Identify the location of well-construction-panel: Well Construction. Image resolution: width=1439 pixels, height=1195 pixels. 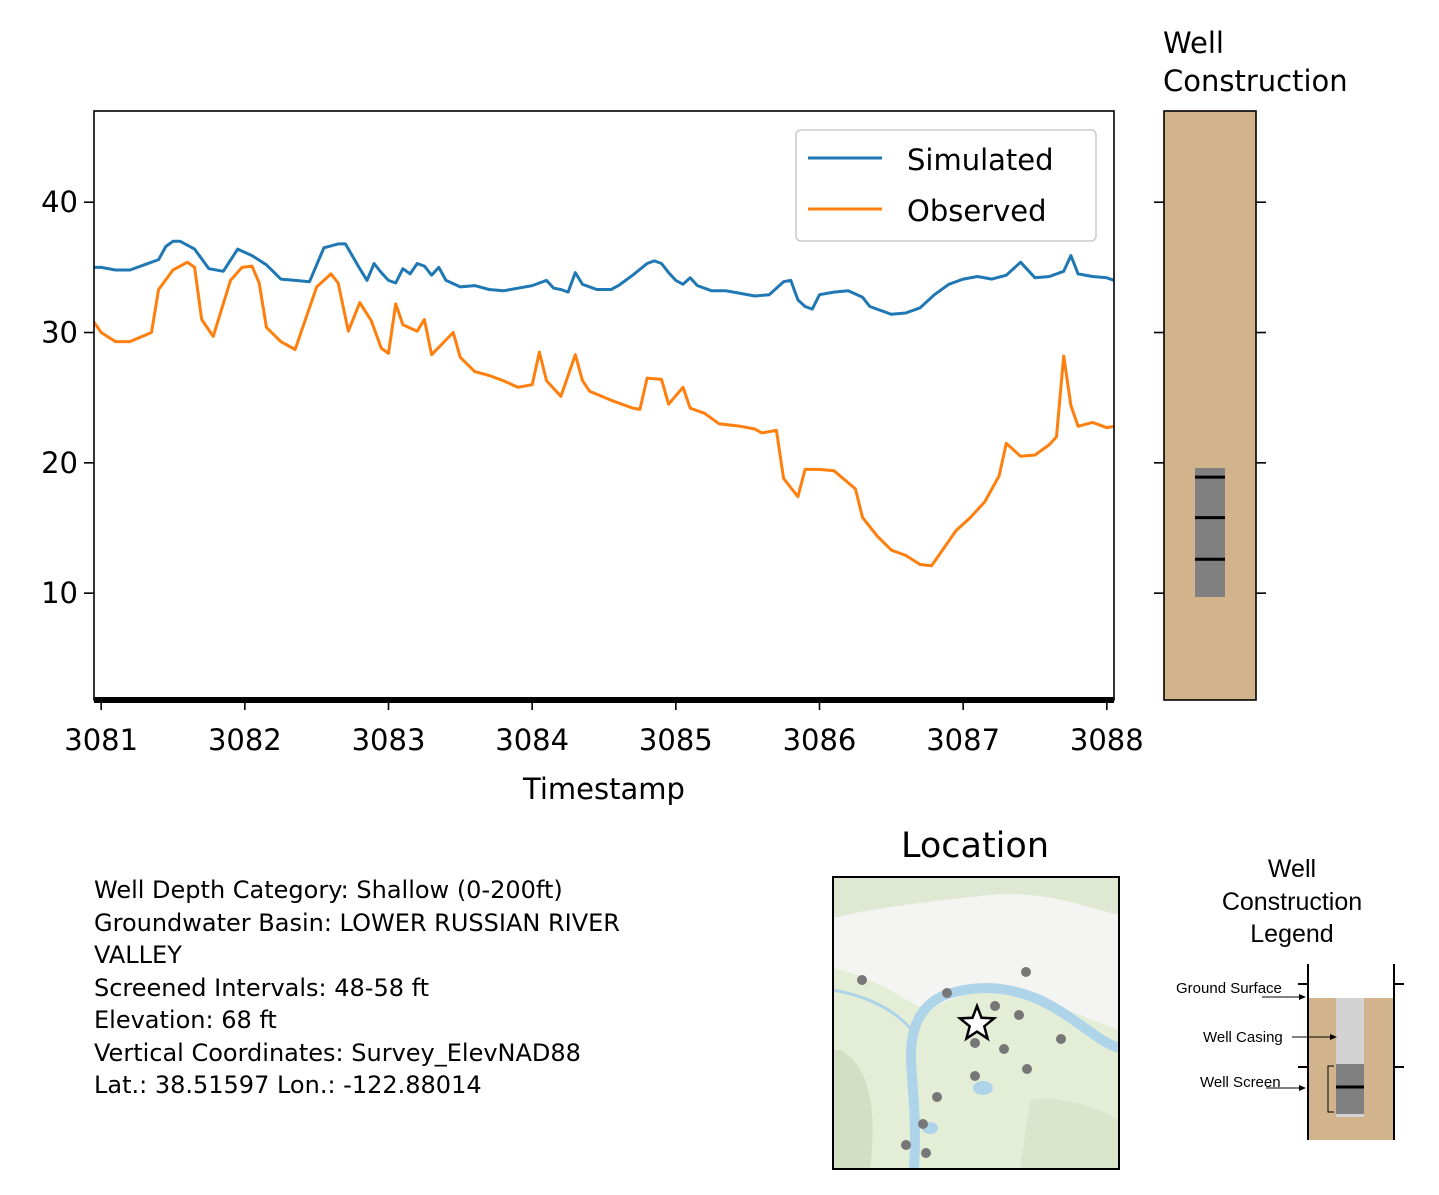
(1251, 363).